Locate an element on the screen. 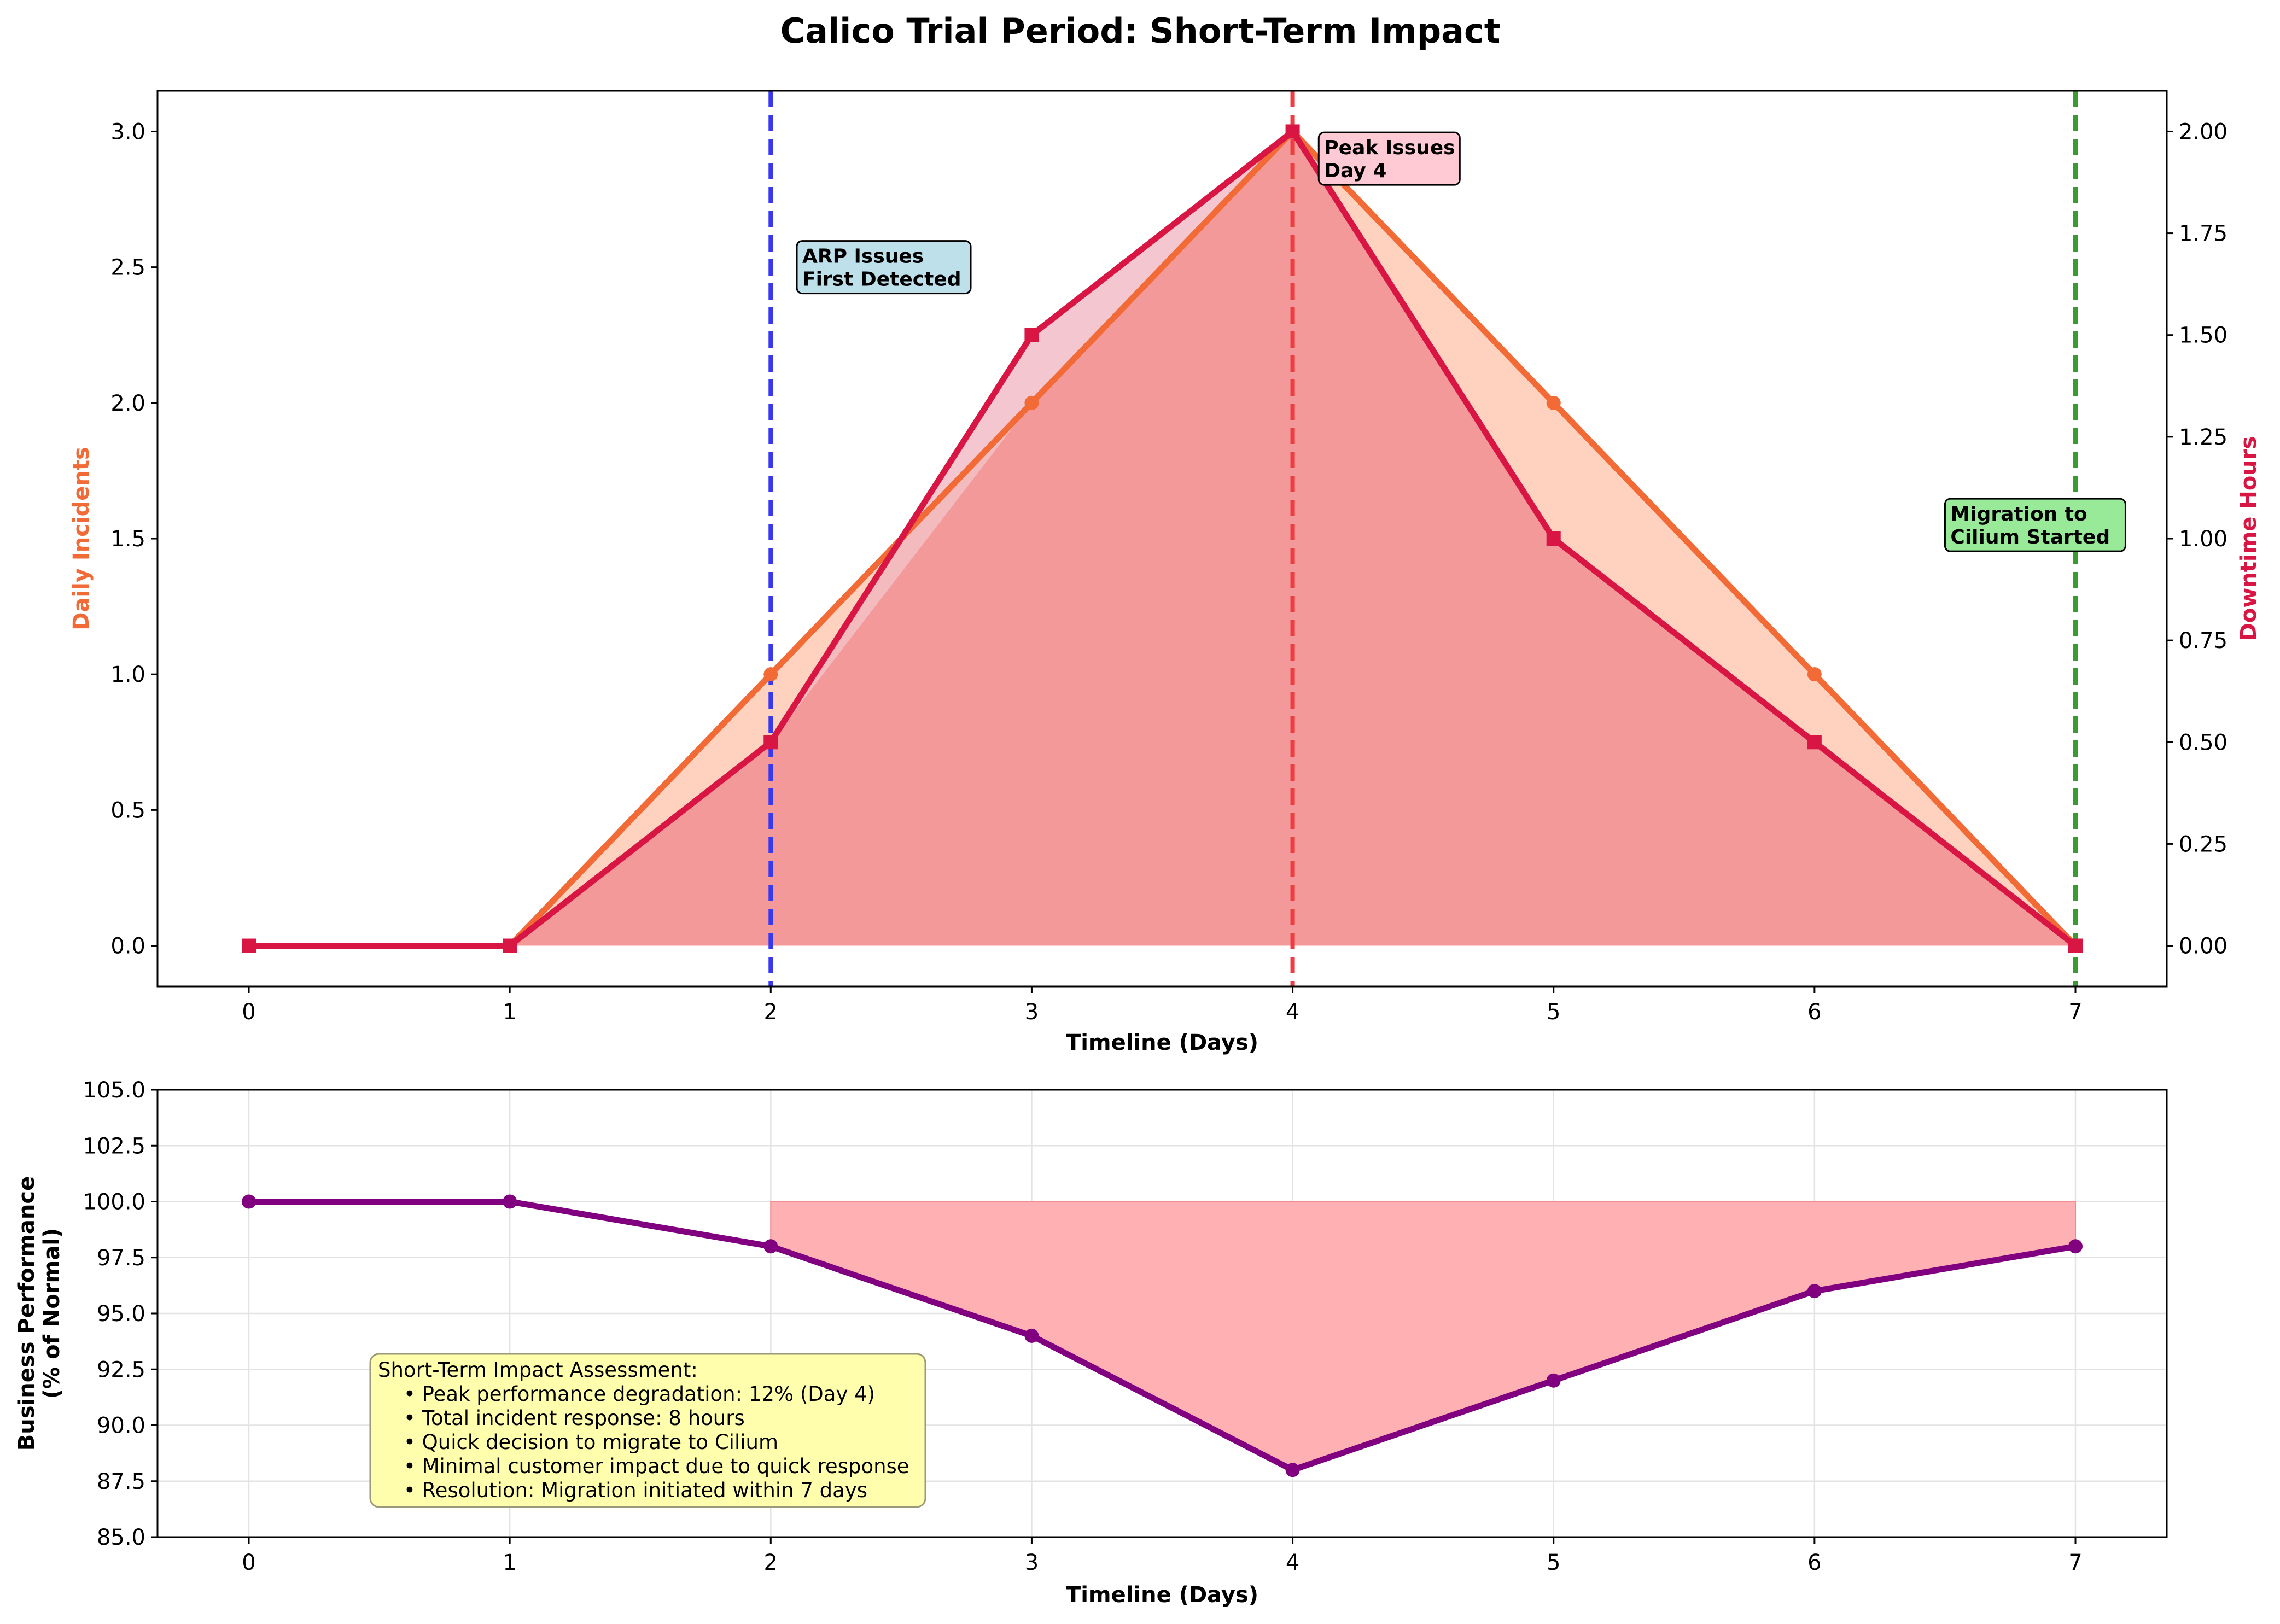 This screenshot has width=2280, height=1624. impact-note-line: • Total incident response: 8 hours is located at coordinates (561, 1418).